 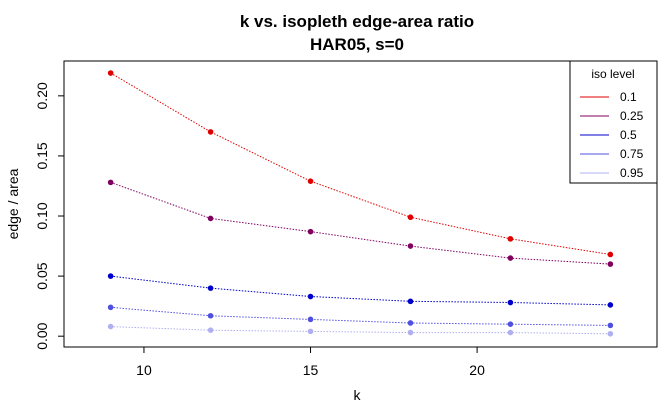 I want to click on legend-box, so click(x=613, y=122).